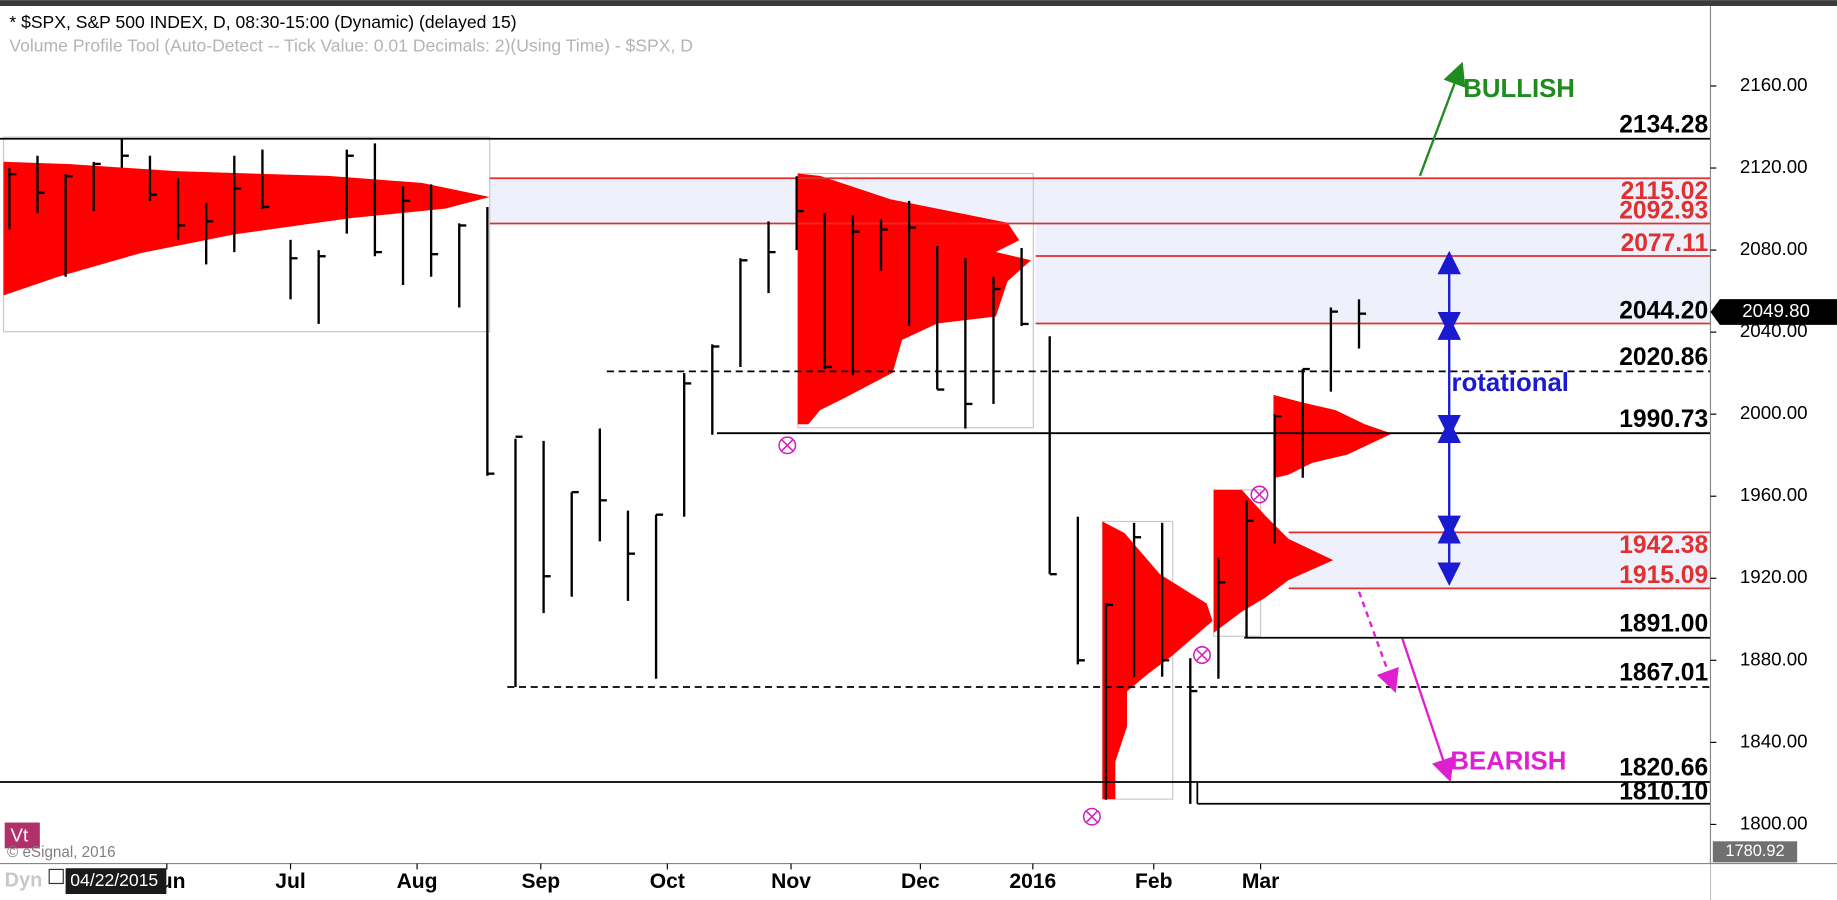  What do you see at coordinates (1665, 243) in the screenshot?
I see `level-label: 2077.11` at bounding box center [1665, 243].